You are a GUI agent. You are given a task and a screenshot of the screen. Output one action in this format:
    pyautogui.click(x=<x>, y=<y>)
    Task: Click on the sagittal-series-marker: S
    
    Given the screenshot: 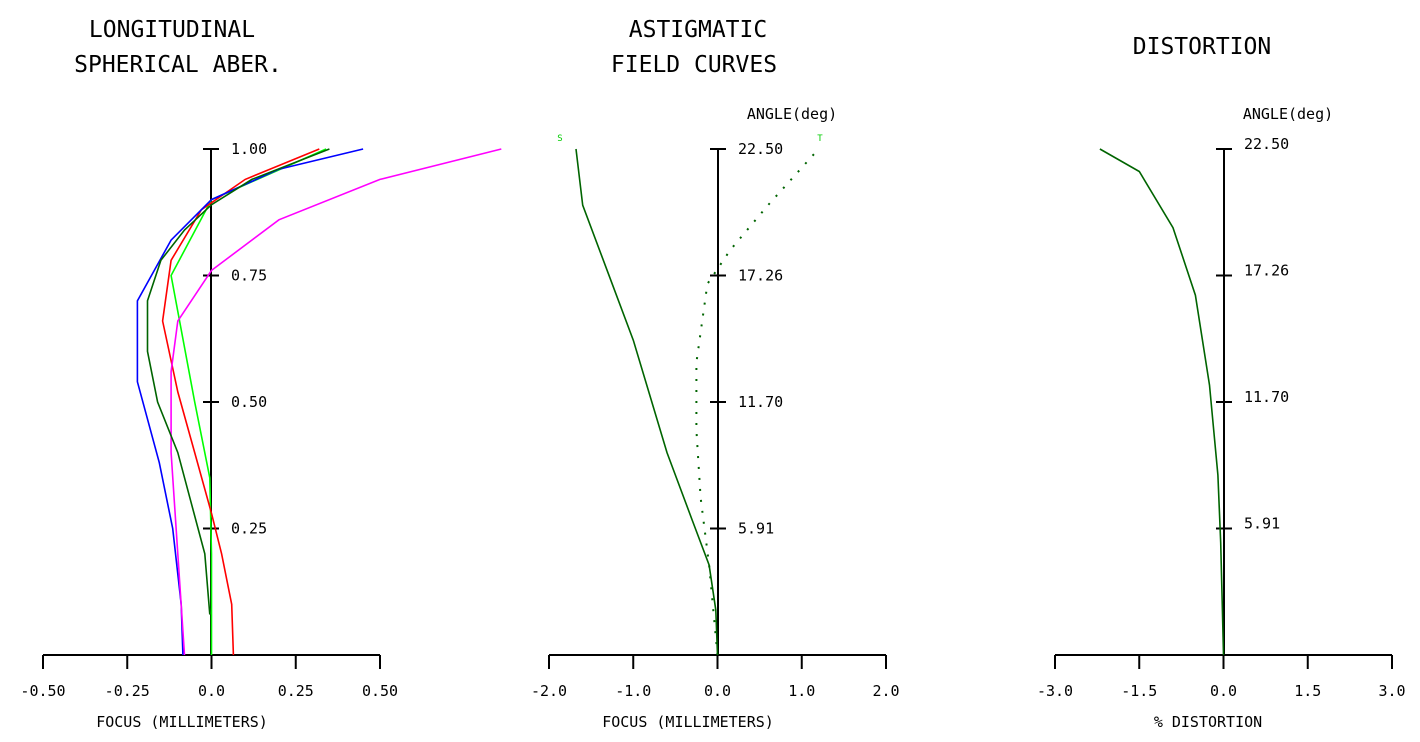 What is the action you would take?
    pyautogui.click(x=559, y=139)
    